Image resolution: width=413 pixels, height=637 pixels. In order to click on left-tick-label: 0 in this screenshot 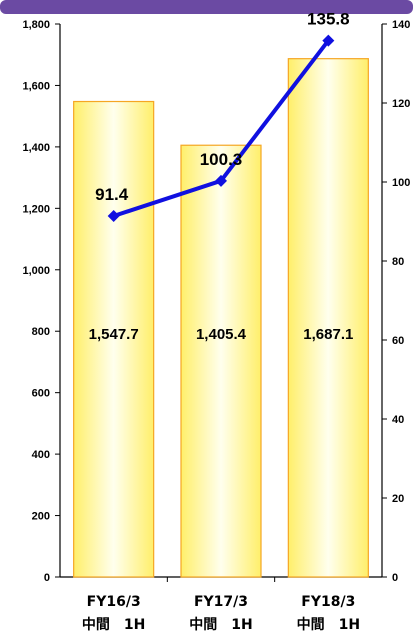, I will do `click(47, 578)`.